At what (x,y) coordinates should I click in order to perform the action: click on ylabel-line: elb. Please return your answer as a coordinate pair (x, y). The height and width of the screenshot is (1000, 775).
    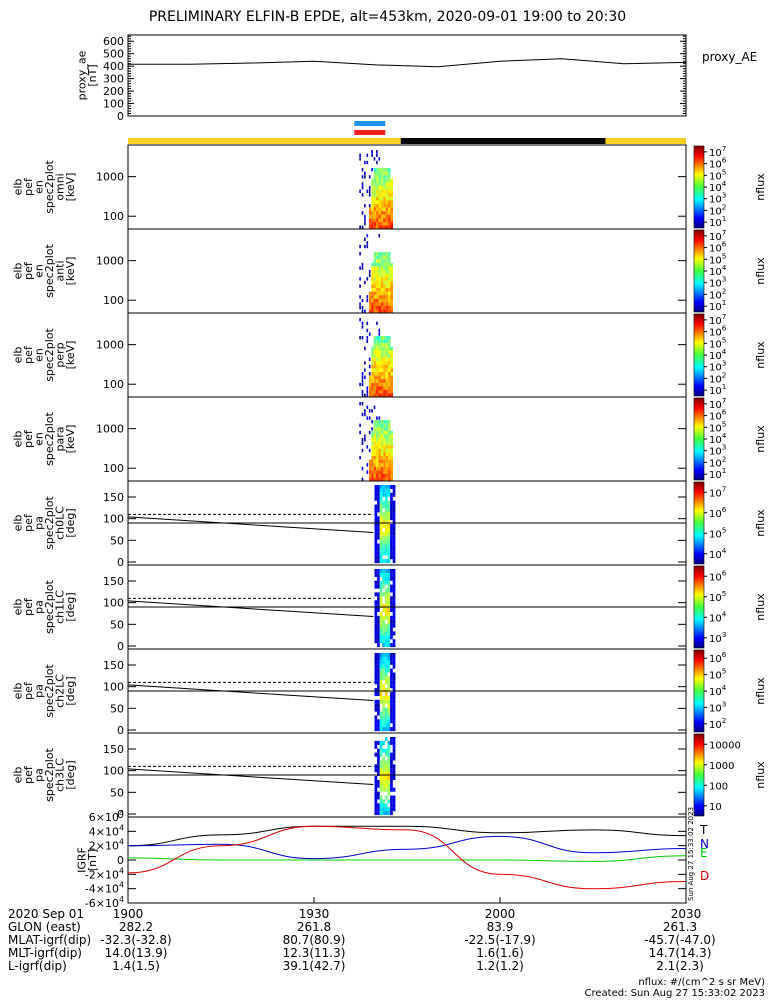
    Looking at the image, I should click on (18, 439).